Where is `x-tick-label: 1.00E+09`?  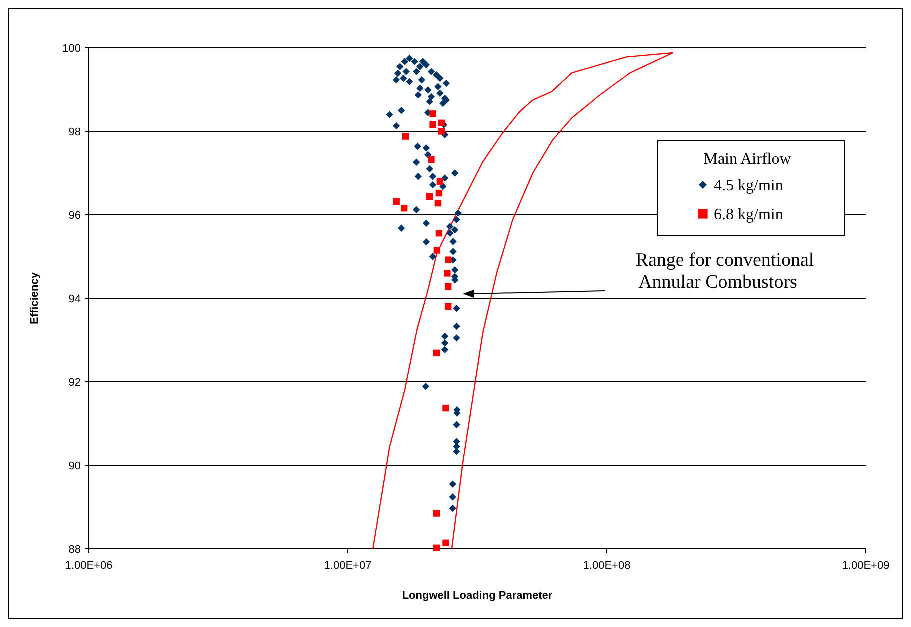 x-tick-label: 1.00E+09 is located at coordinates (866, 566).